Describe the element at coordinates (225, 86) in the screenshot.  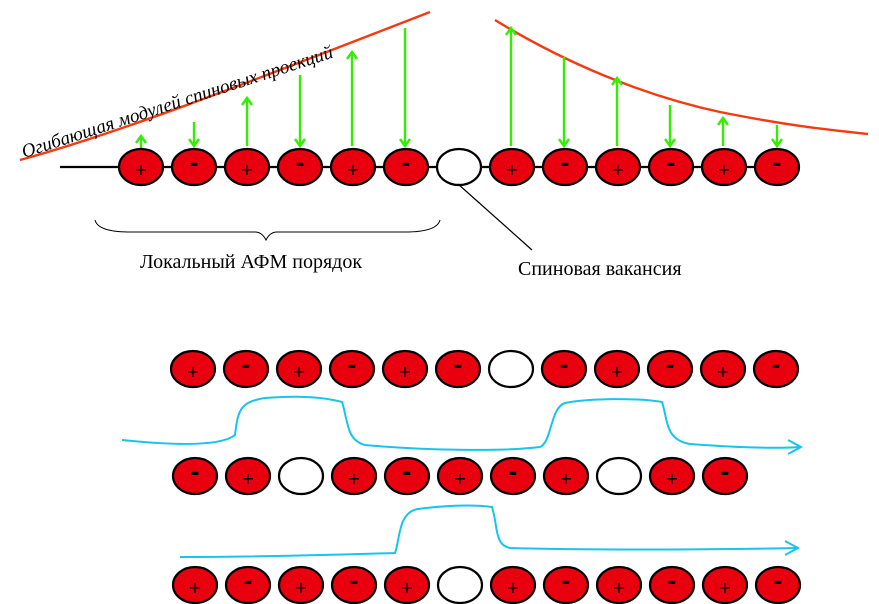
I see `envelope-curve-left` at that location.